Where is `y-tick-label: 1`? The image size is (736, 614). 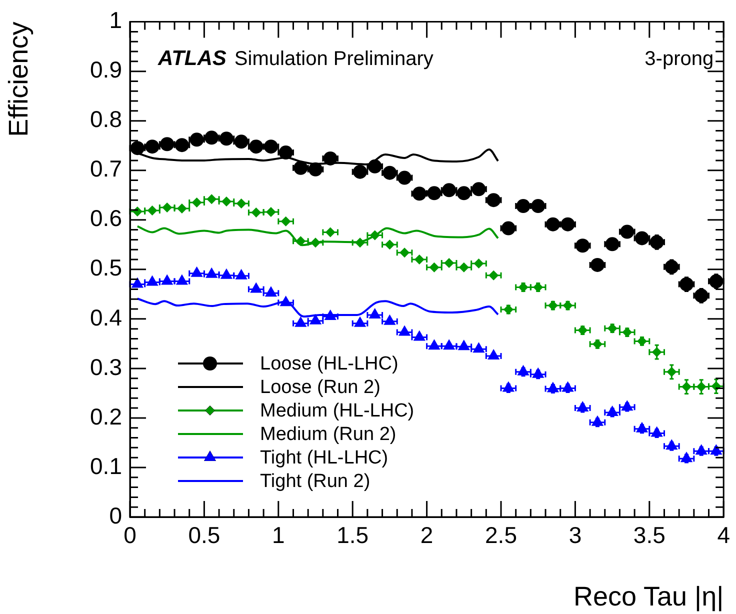 y-tick-label: 1 is located at coordinates (115, 20).